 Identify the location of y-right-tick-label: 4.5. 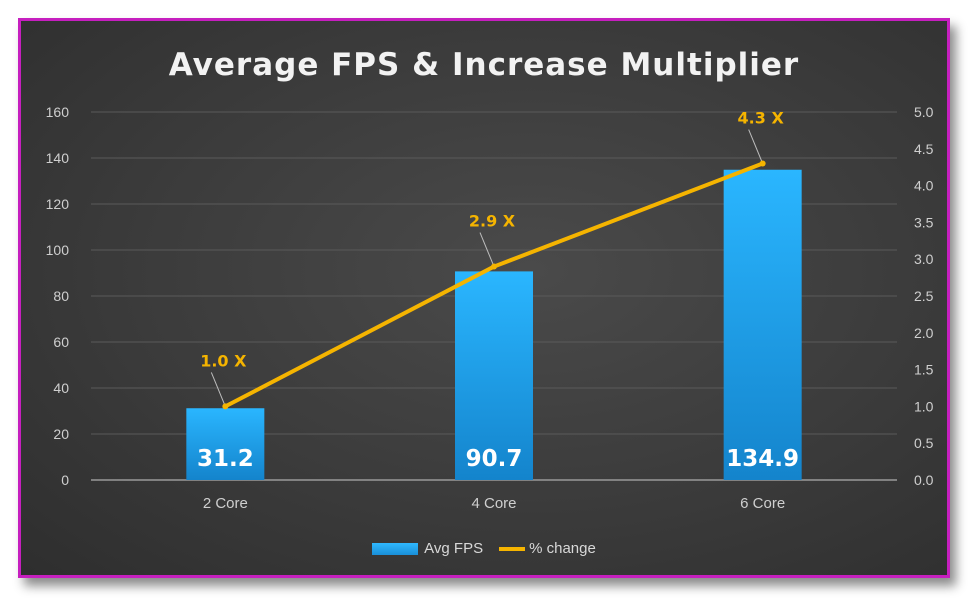
(924, 149).